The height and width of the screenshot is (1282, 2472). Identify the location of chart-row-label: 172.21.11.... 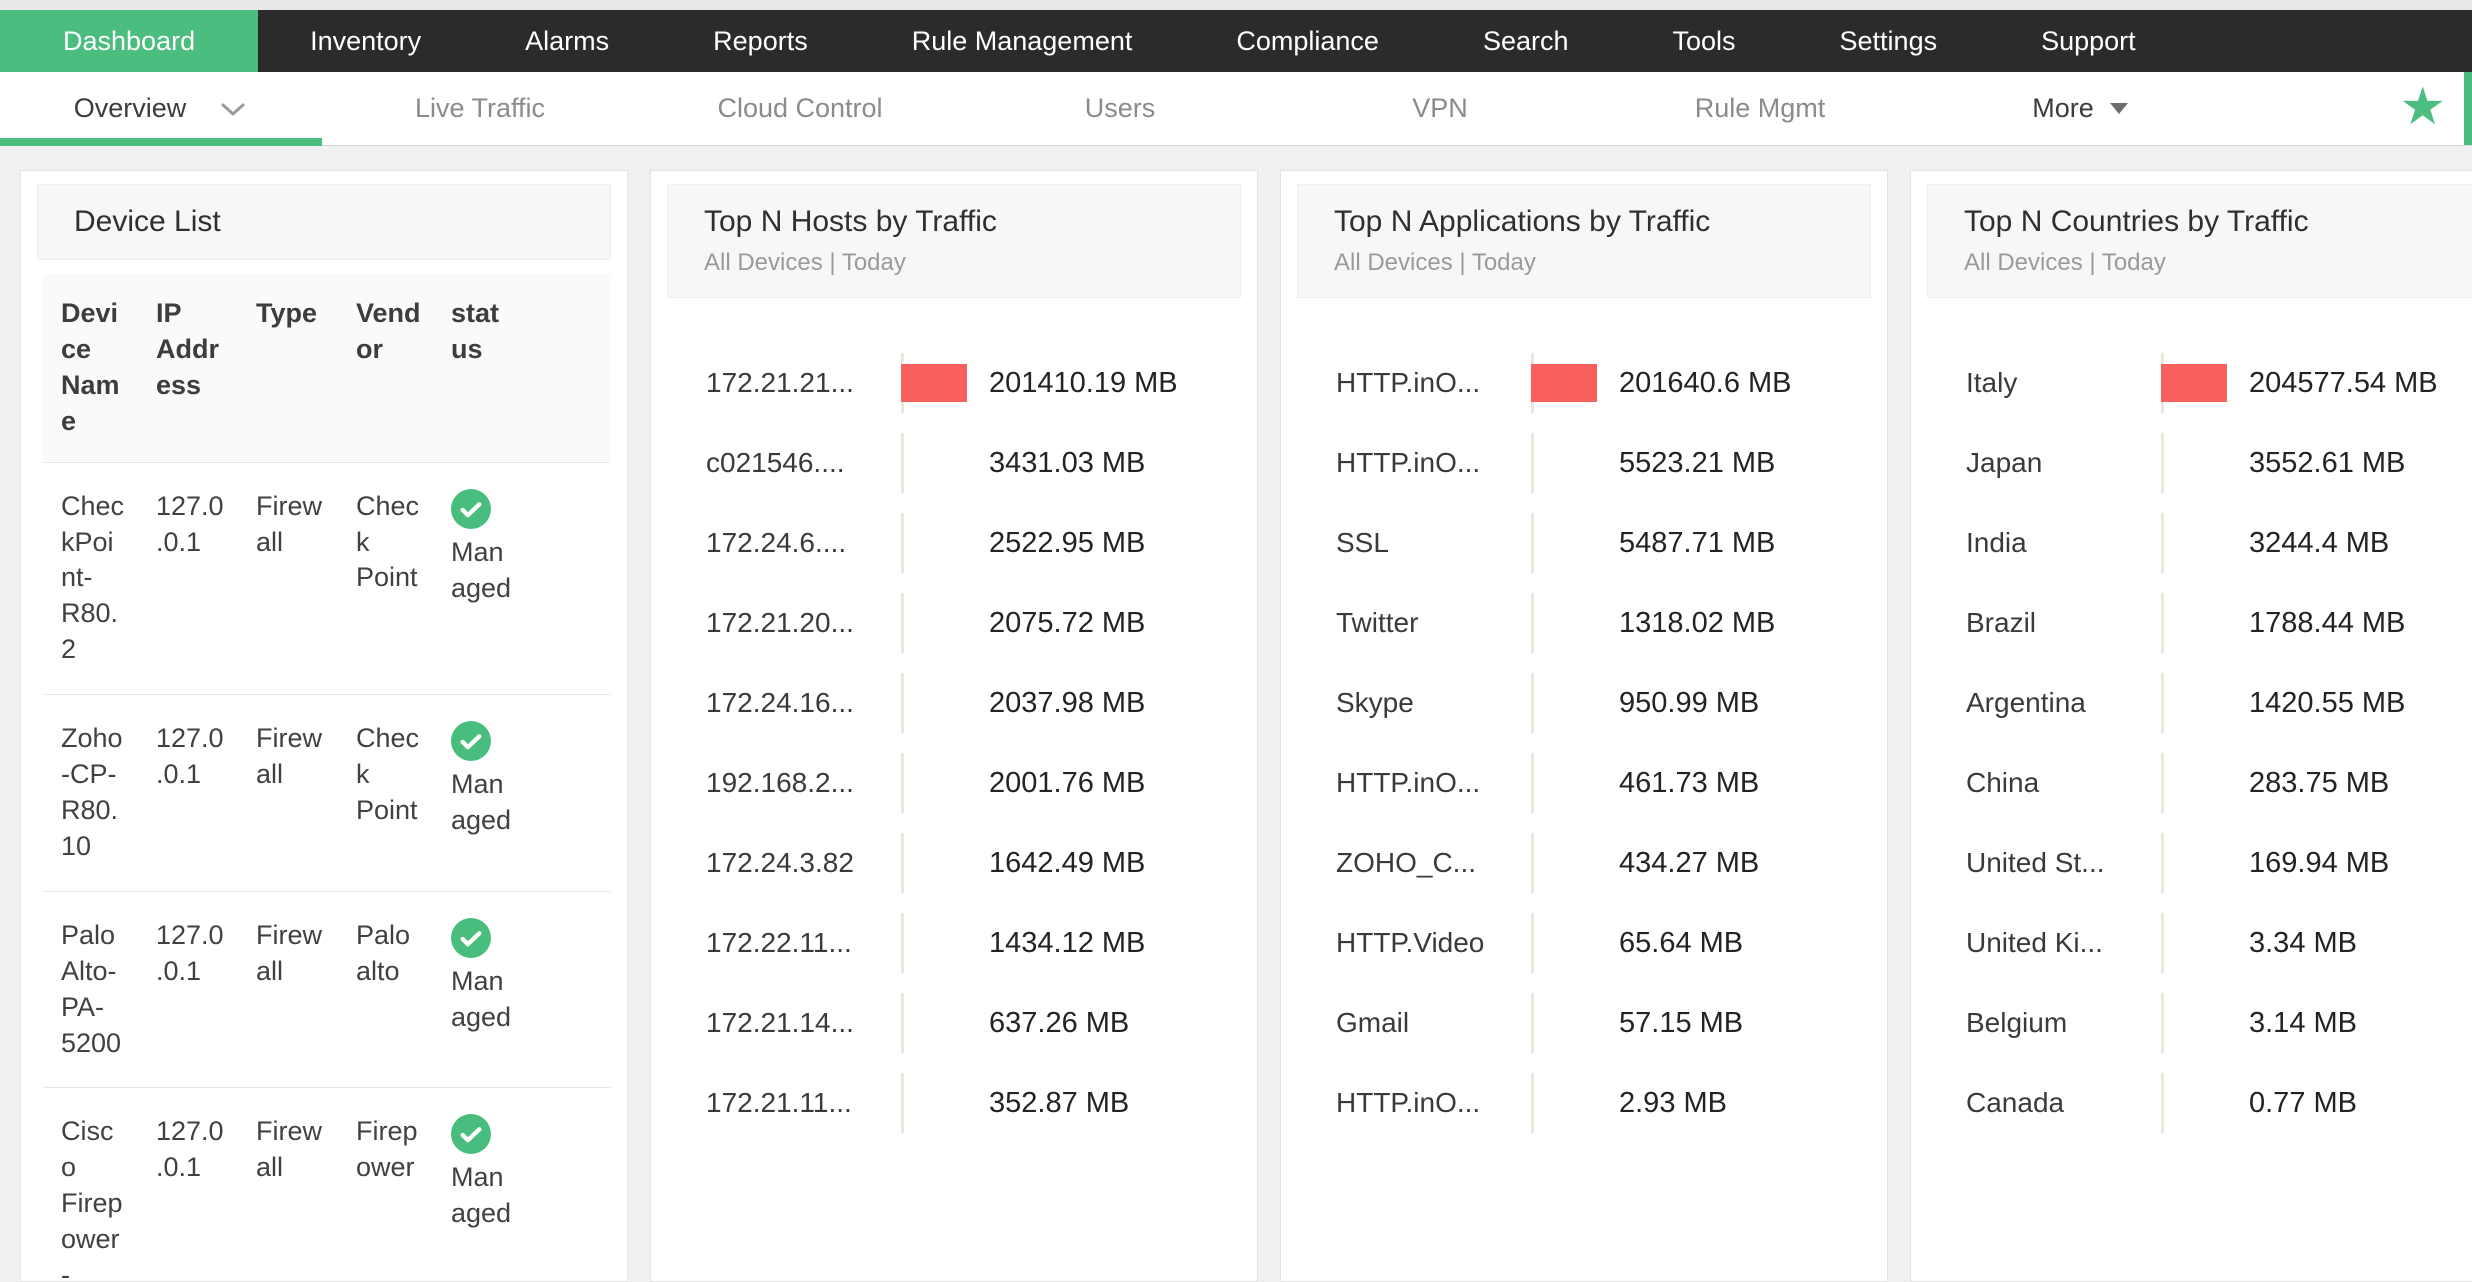
(779, 1102).